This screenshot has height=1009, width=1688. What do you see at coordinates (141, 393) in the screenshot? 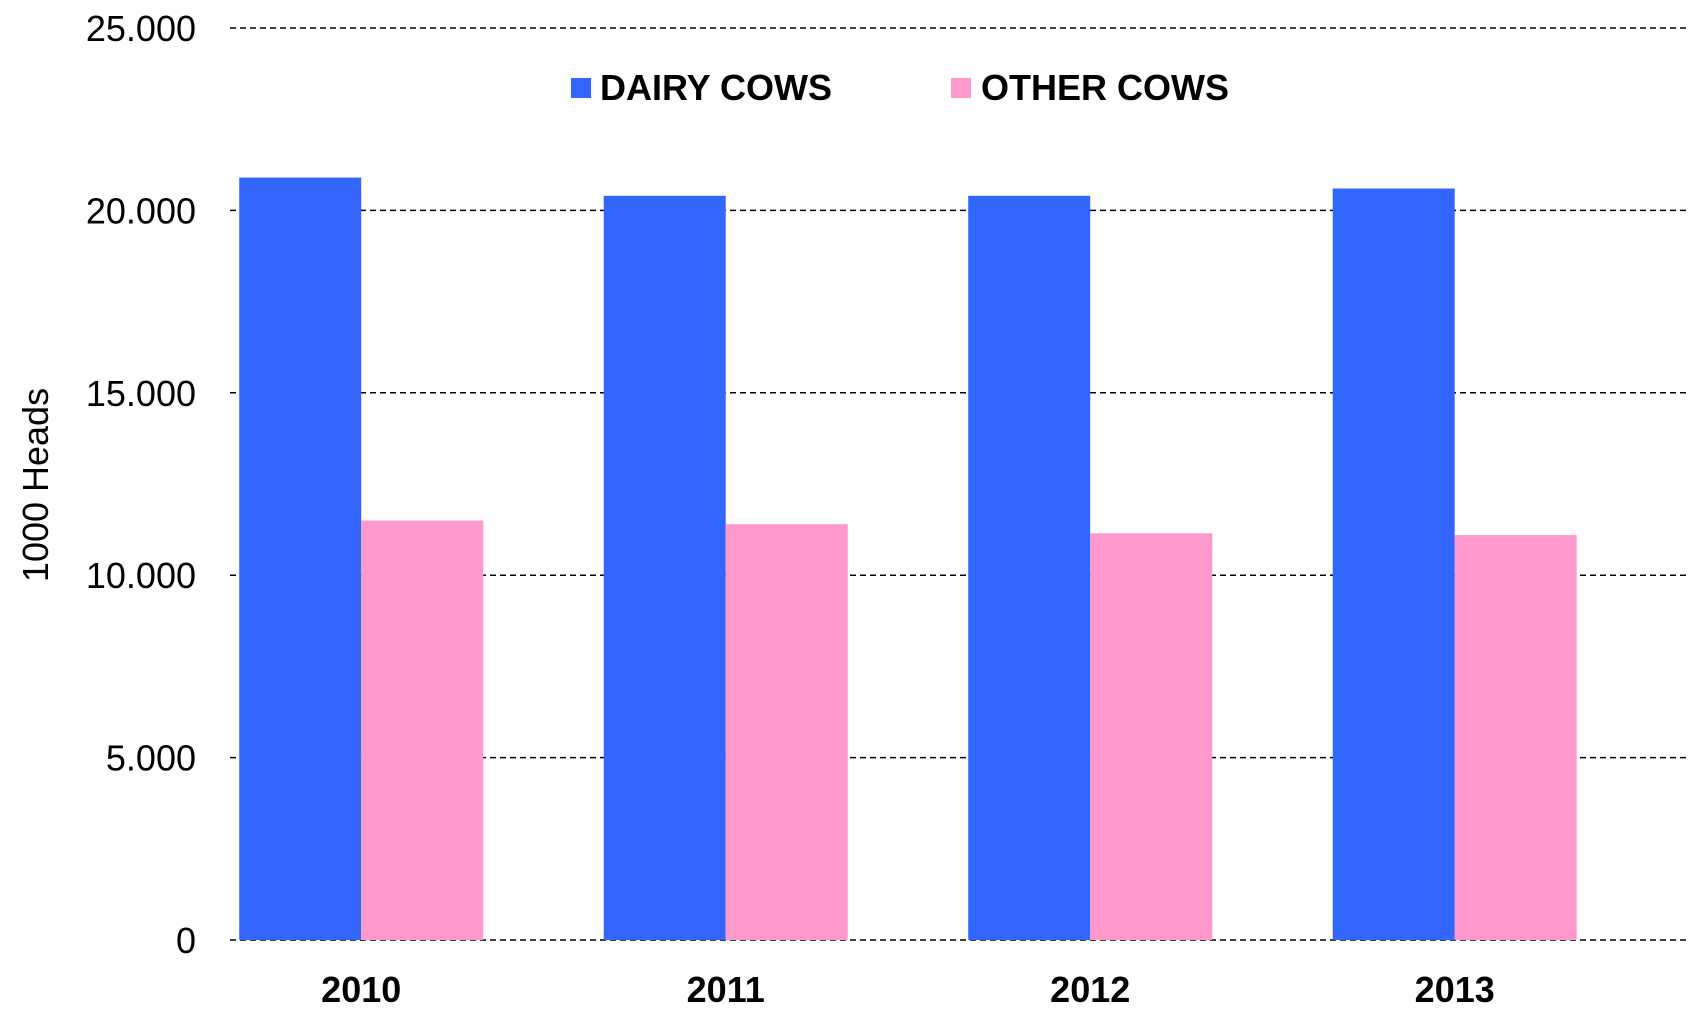
I see `y-tick-label: 15.000` at bounding box center [141, 393].